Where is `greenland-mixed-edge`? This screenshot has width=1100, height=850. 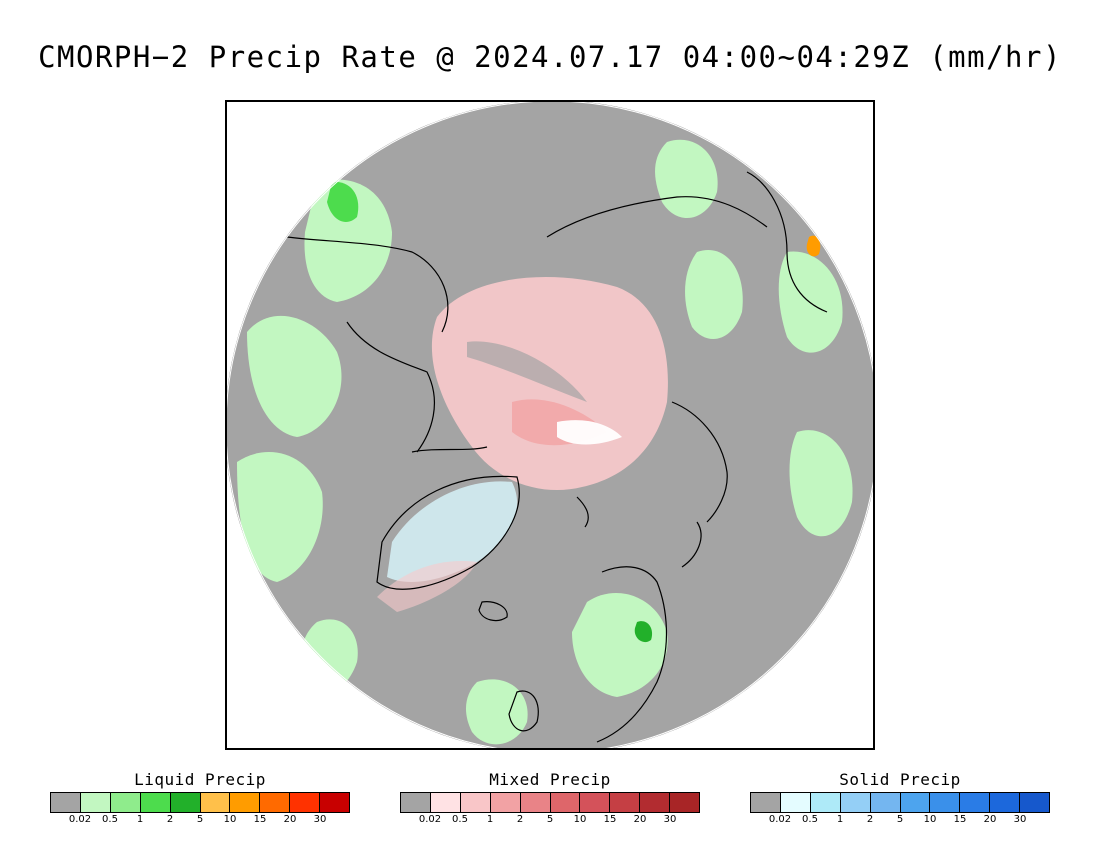 greenland-mixed-edge is located at coordinates (427, 586).